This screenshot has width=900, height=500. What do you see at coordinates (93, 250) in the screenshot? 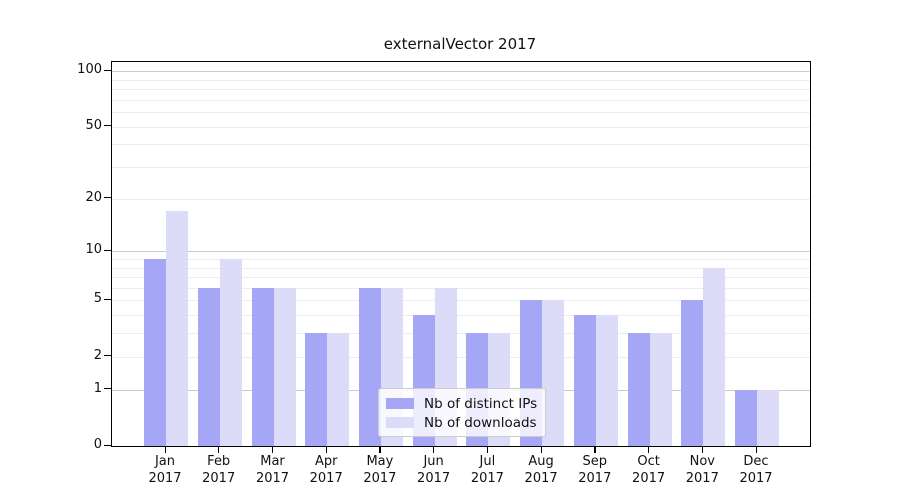
I see `y-tick-label-10: 10` at bounding box center [93, 250].